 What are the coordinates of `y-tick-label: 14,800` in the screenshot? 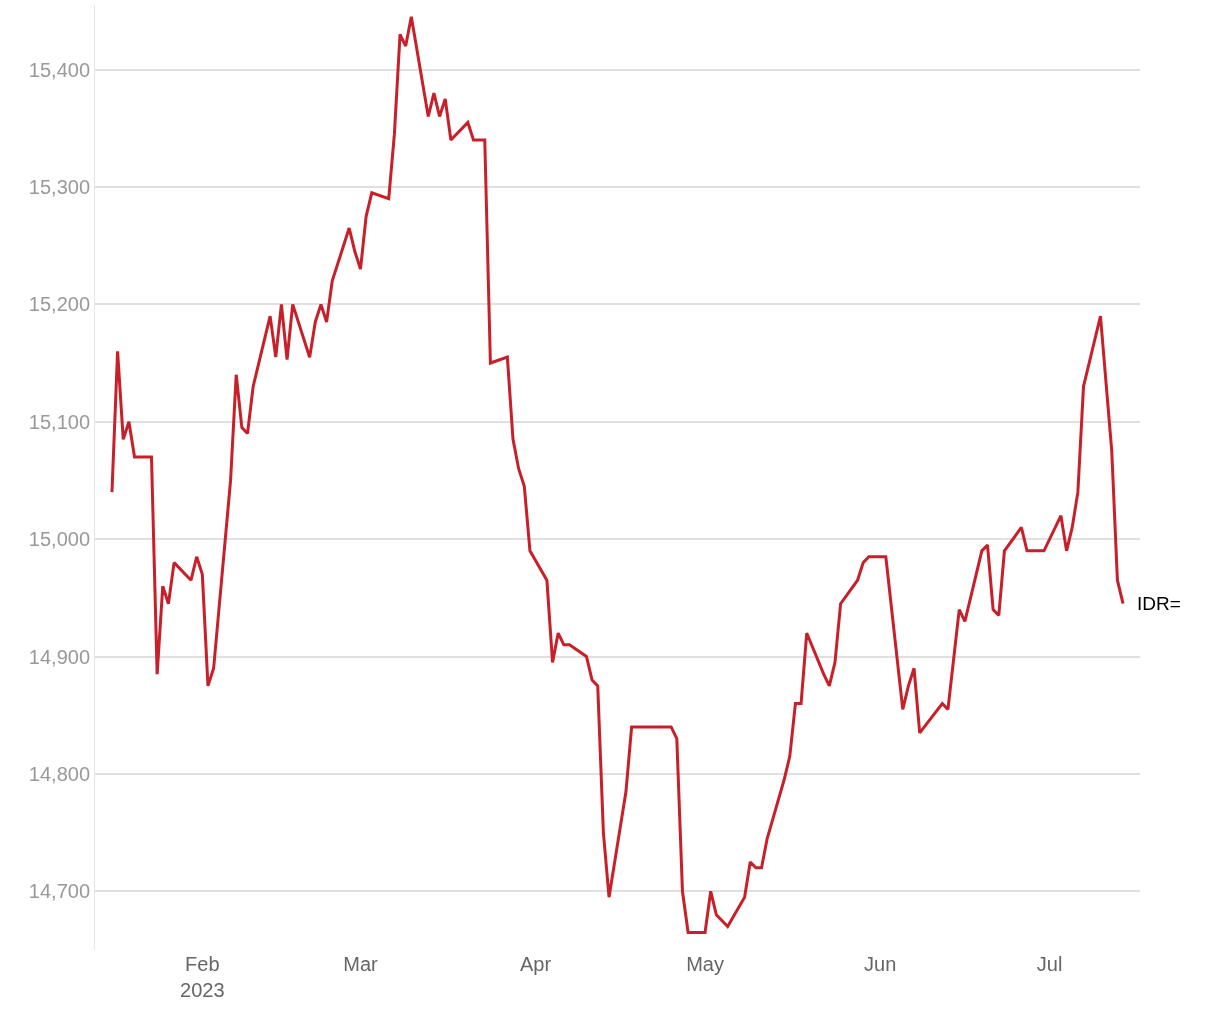 It's located at (59, 773).